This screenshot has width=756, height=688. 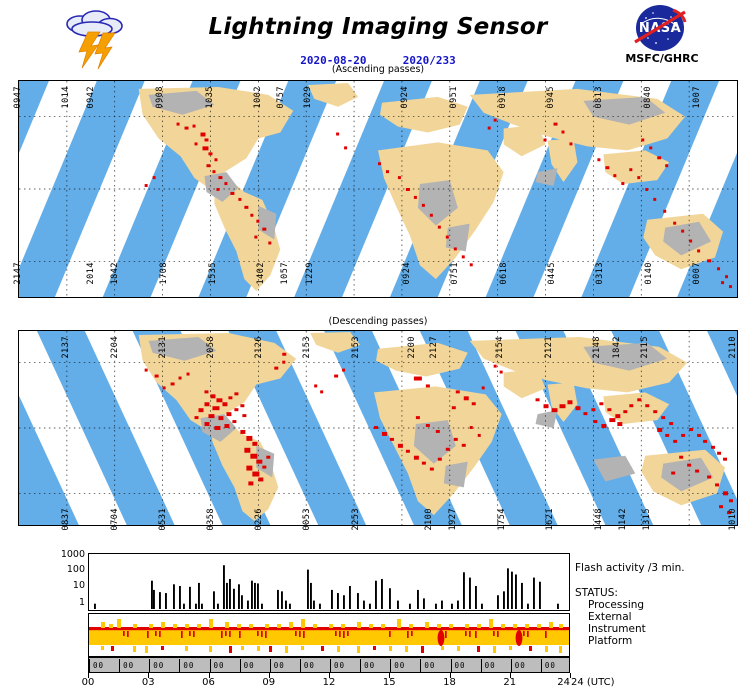 What do you see at coordinates (645, 347) in the screenshot?
I see `orbit-time-label: 2115` at bounding box center [645, 347].